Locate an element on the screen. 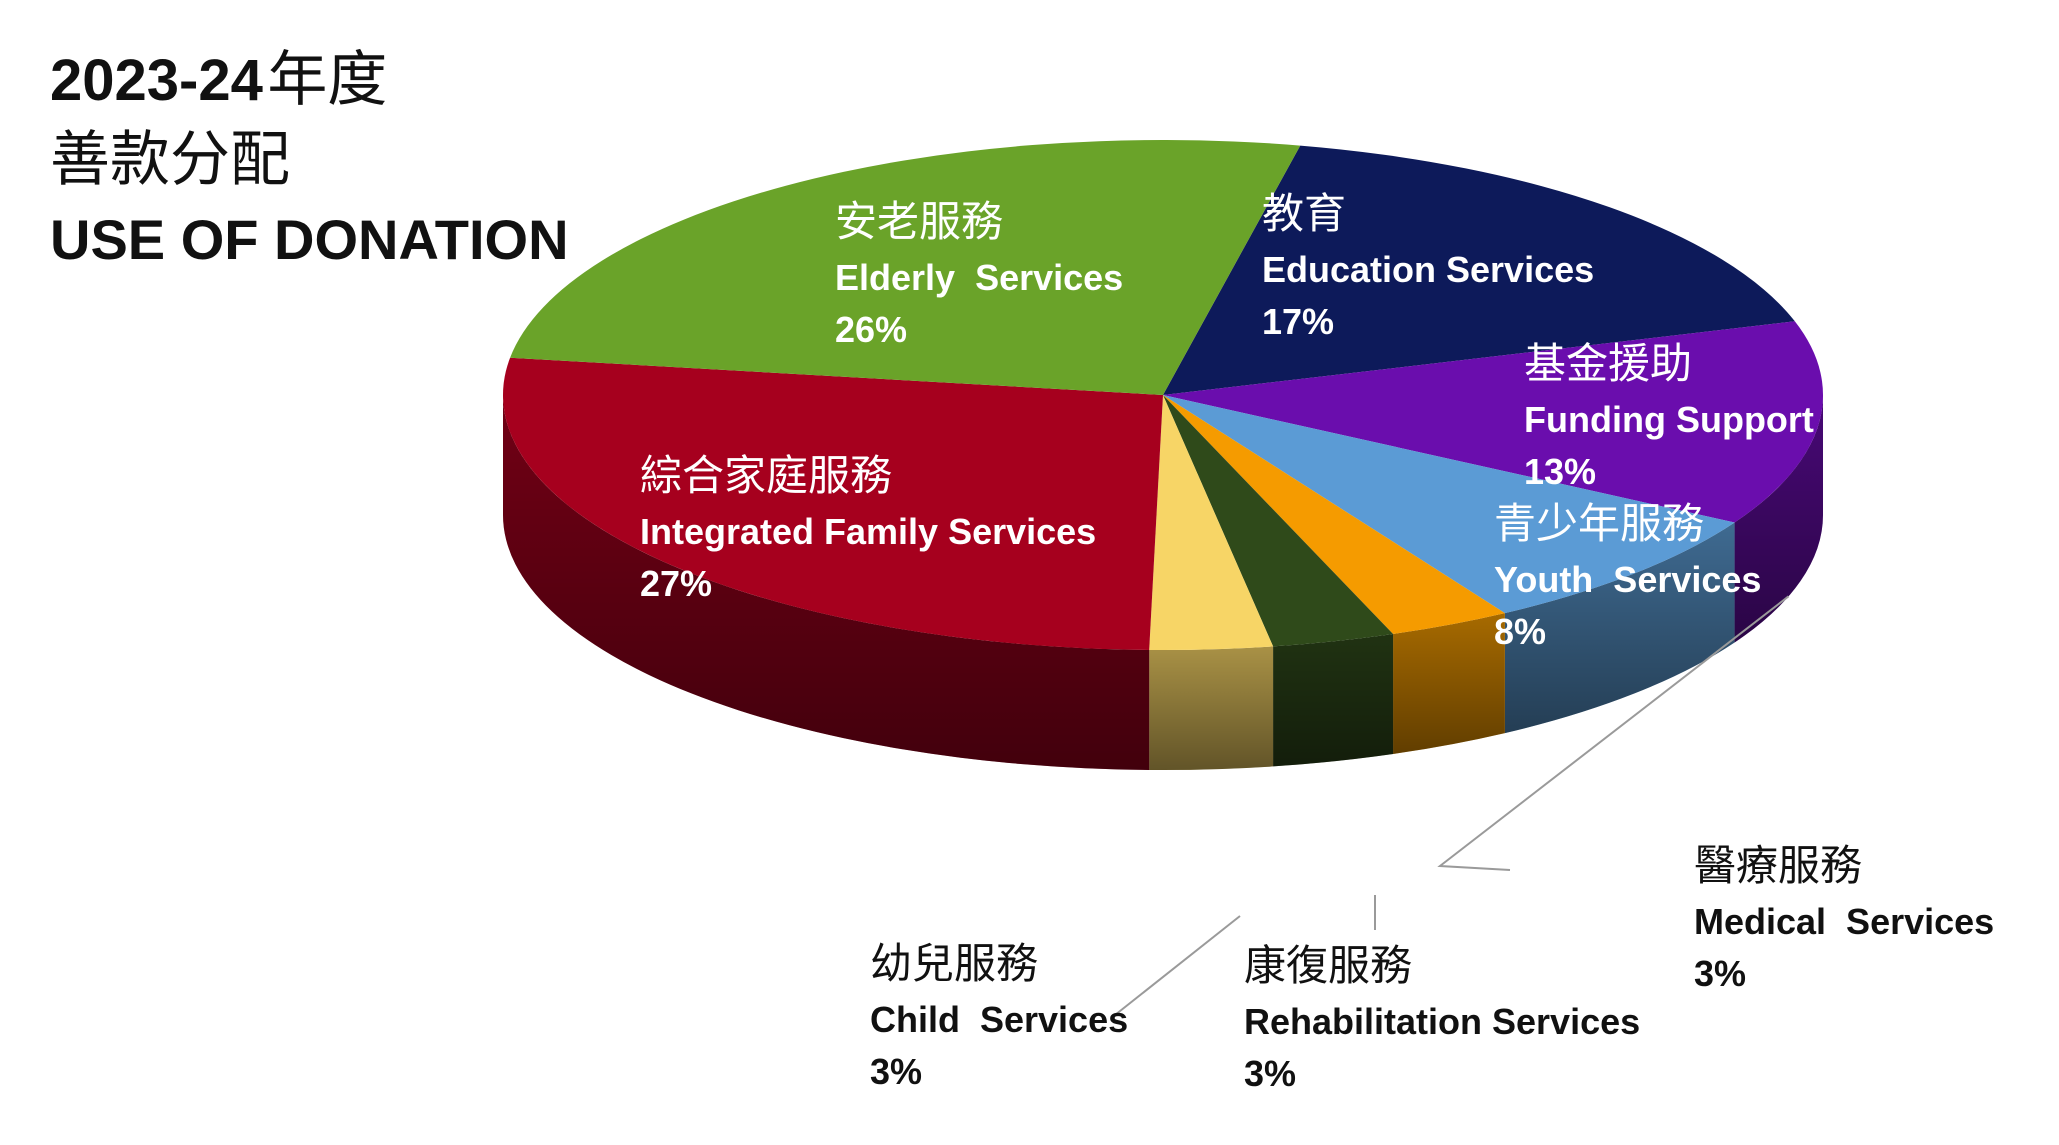 This screenshot has height=1145, width=2059. title-year-suffix: 年度 is located at coordinates (327, 79).